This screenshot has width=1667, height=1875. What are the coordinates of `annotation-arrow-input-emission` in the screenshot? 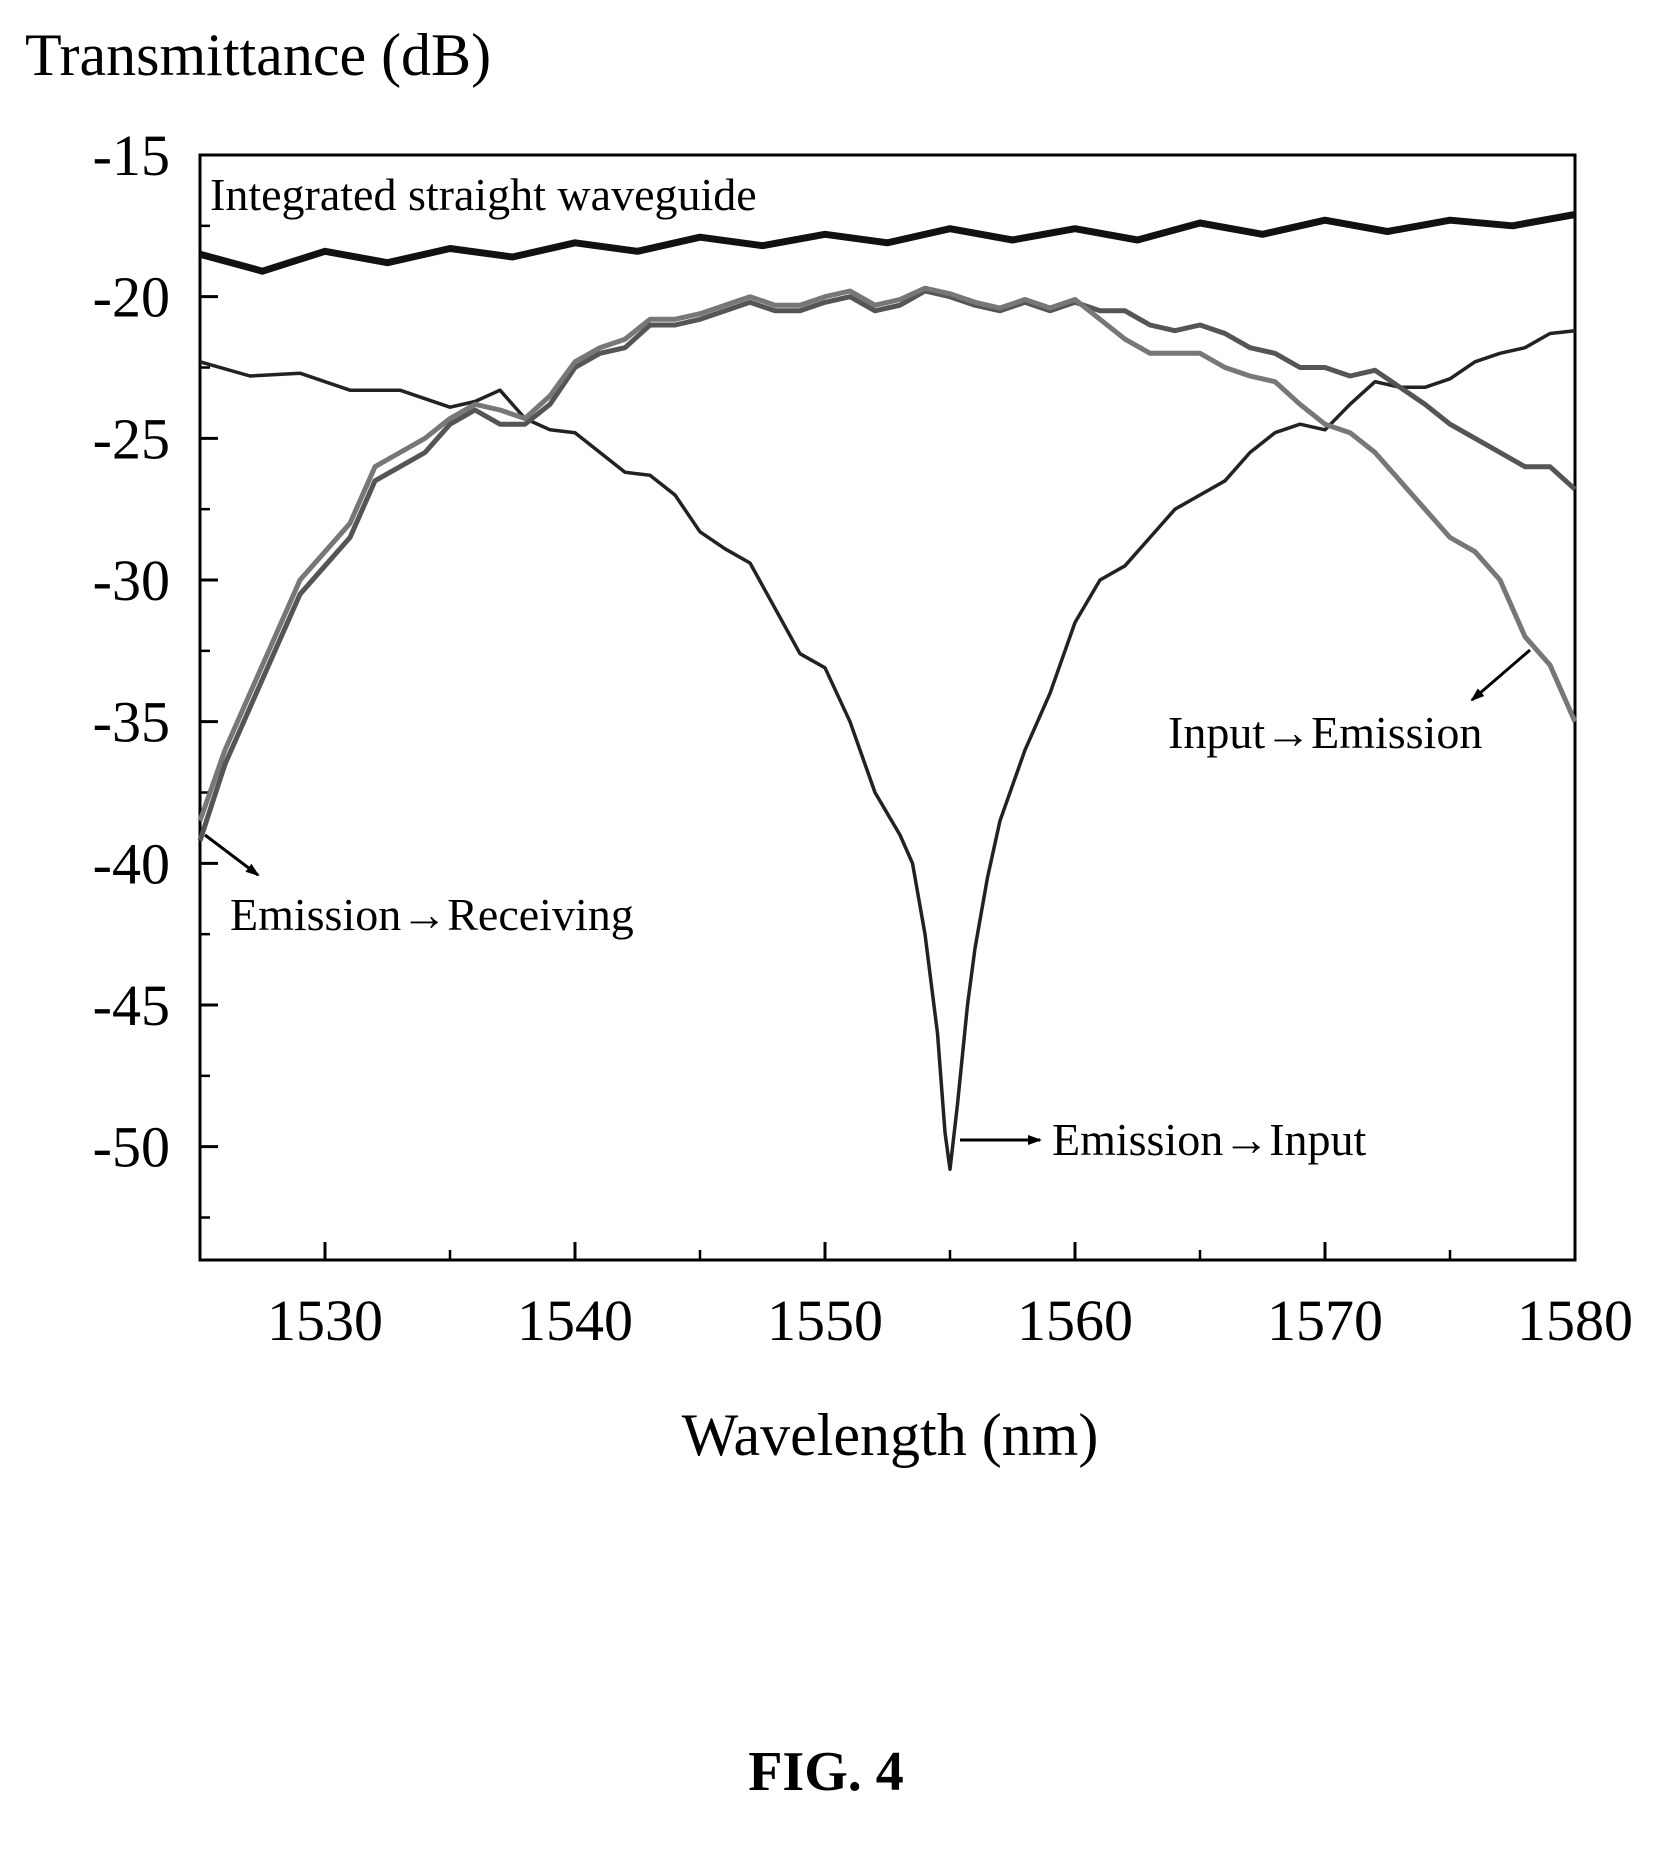 It's located at (1500, 675).